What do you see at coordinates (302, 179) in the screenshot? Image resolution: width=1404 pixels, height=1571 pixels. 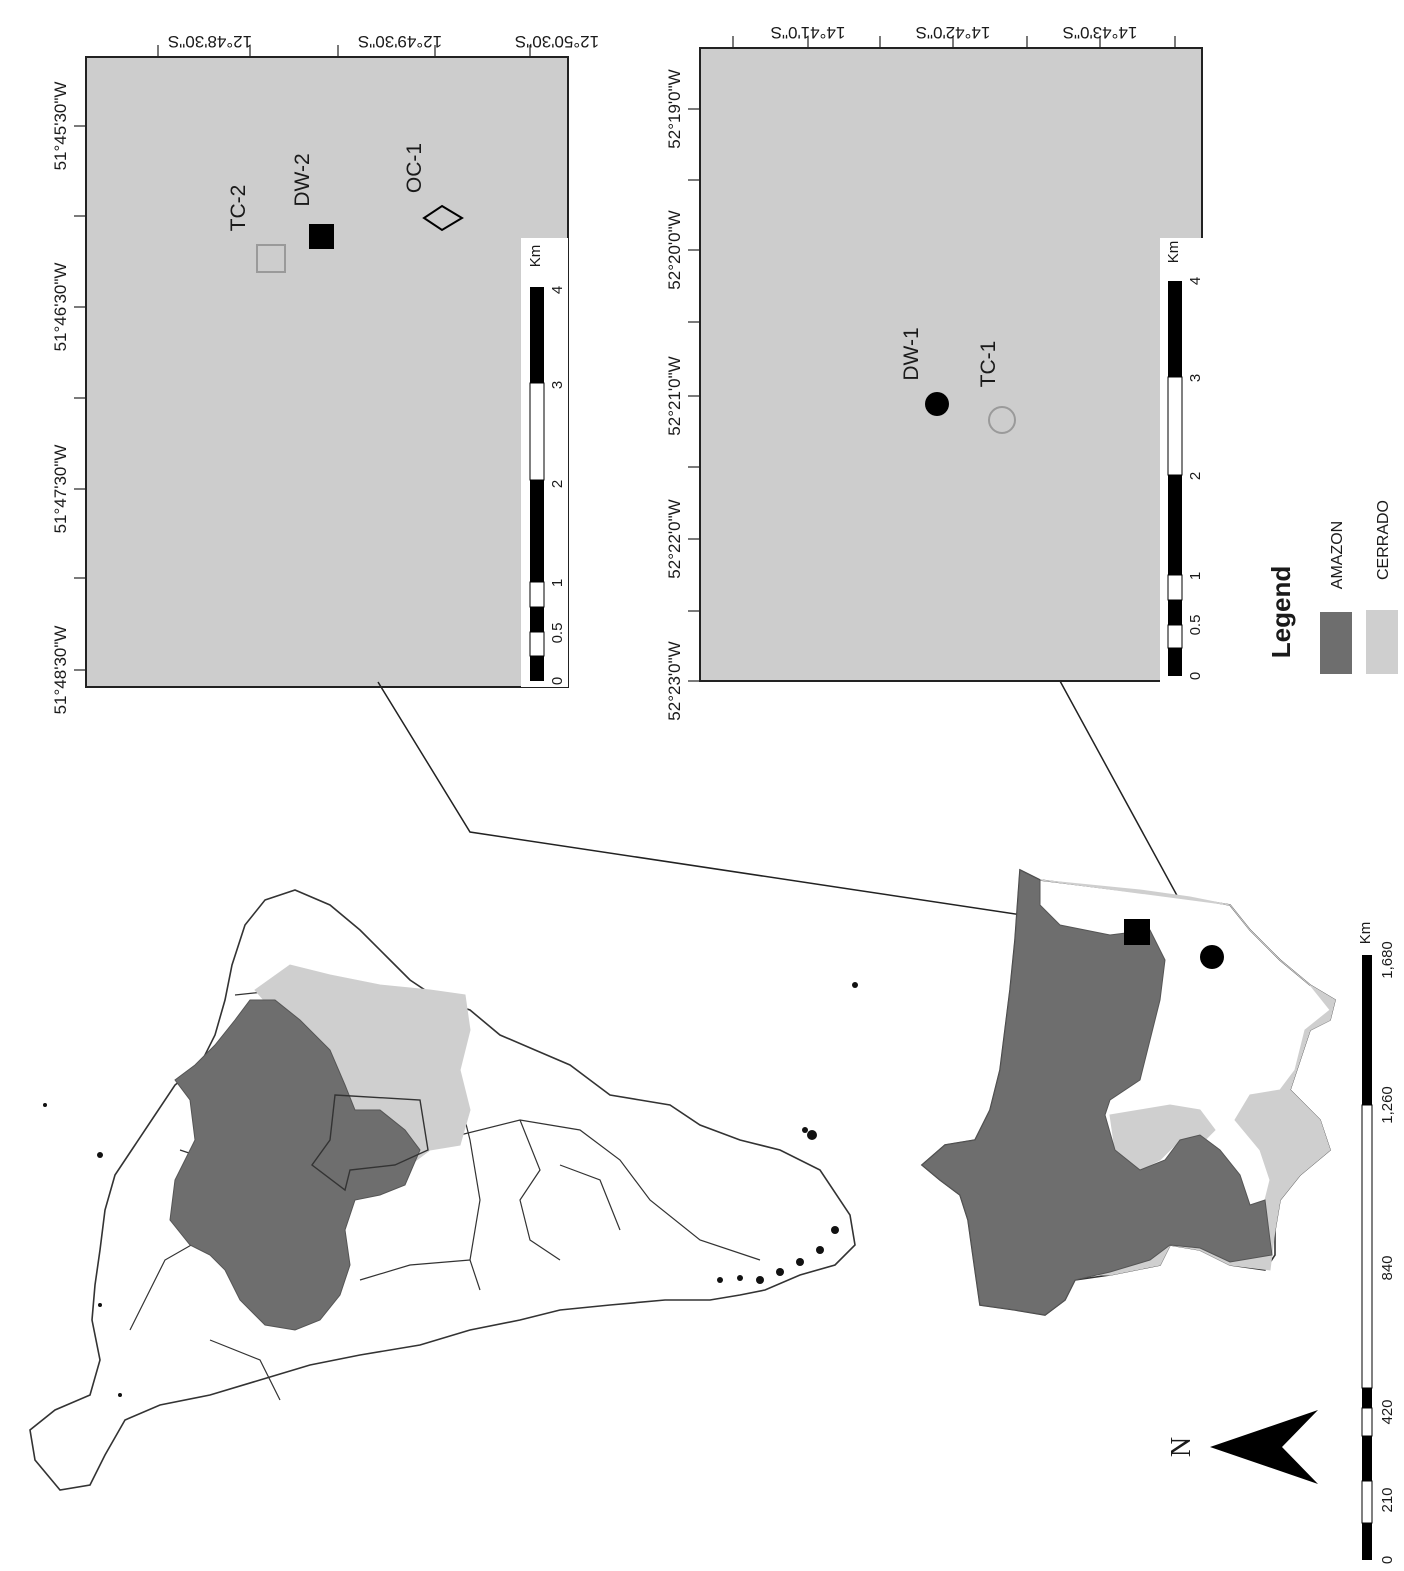 I see `site-dw-2-label: DW-2` at bounding box center [302, 179].